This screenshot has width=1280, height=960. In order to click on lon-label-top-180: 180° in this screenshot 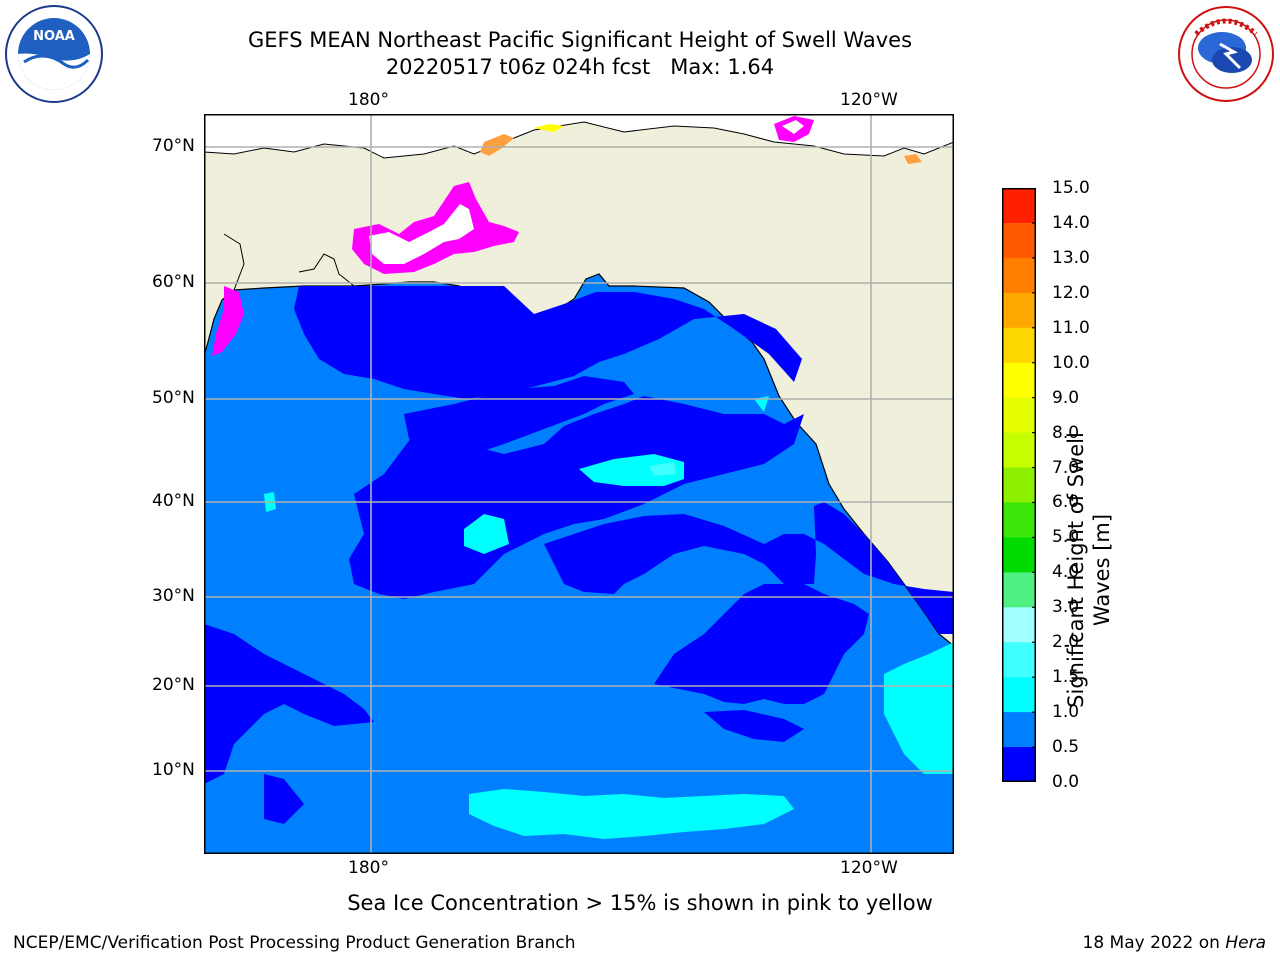, I will do `click(368, 100)`.